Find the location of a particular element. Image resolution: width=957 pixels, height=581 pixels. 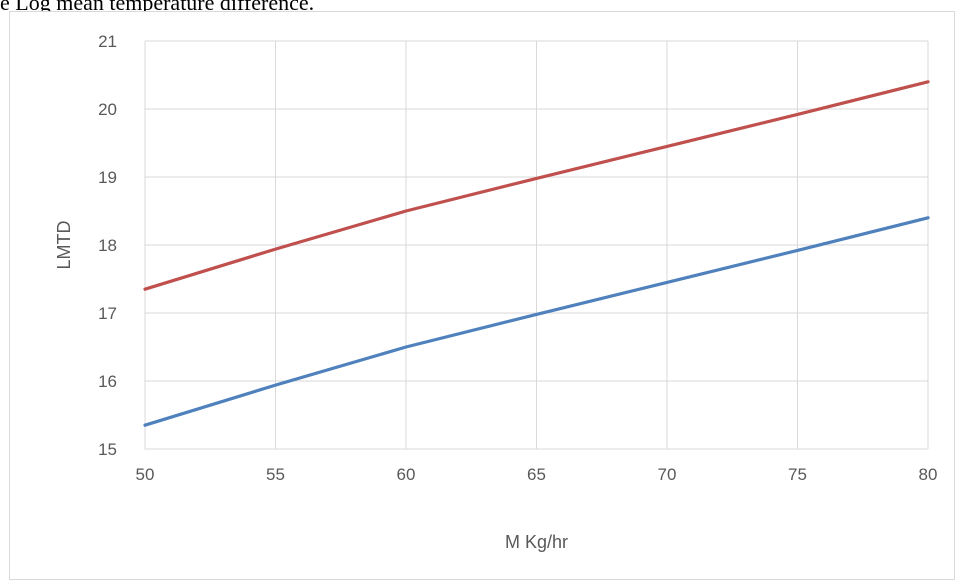

x-tick-label: 55 is located at coordinates (275, 474).